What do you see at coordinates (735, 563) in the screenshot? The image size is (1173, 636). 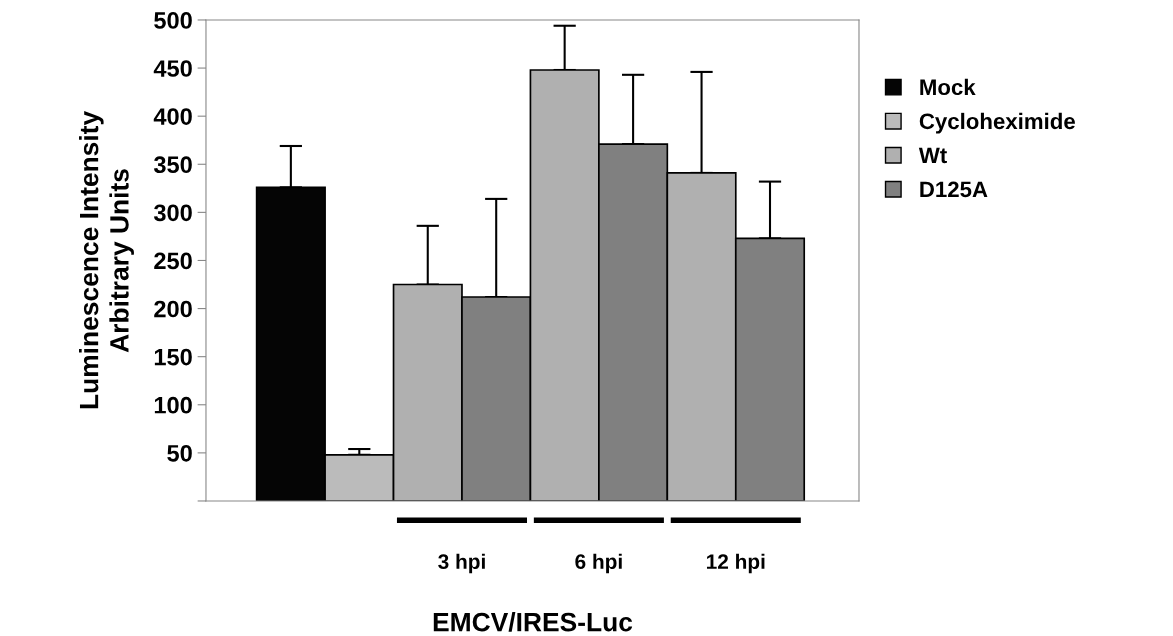 I see `x-tick-label: 12 hpi` at bounding box center [735, 563].